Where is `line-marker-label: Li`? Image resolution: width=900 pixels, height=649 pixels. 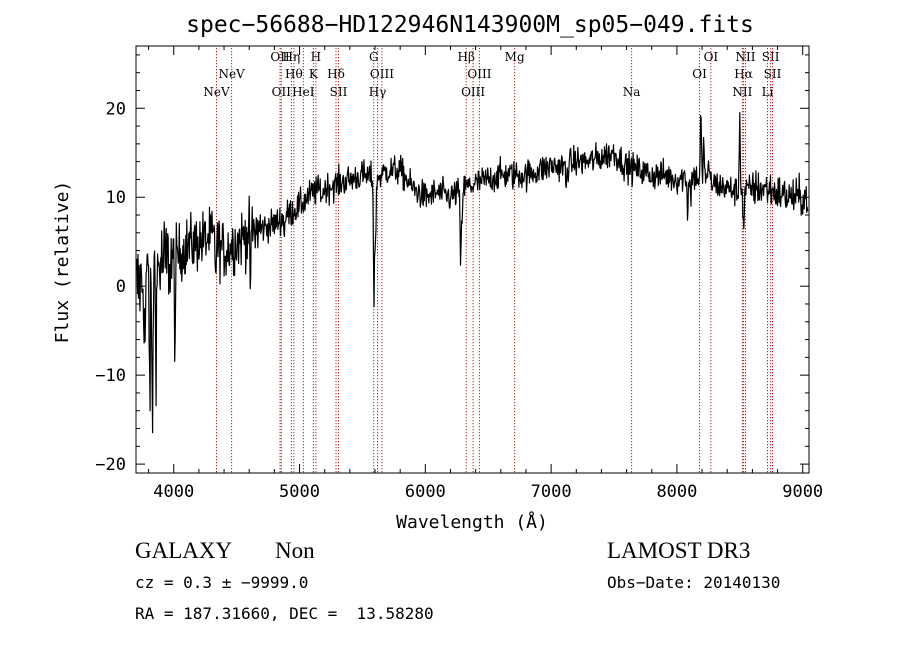 line-marker-label: Li is located at coordinates (768, 92).